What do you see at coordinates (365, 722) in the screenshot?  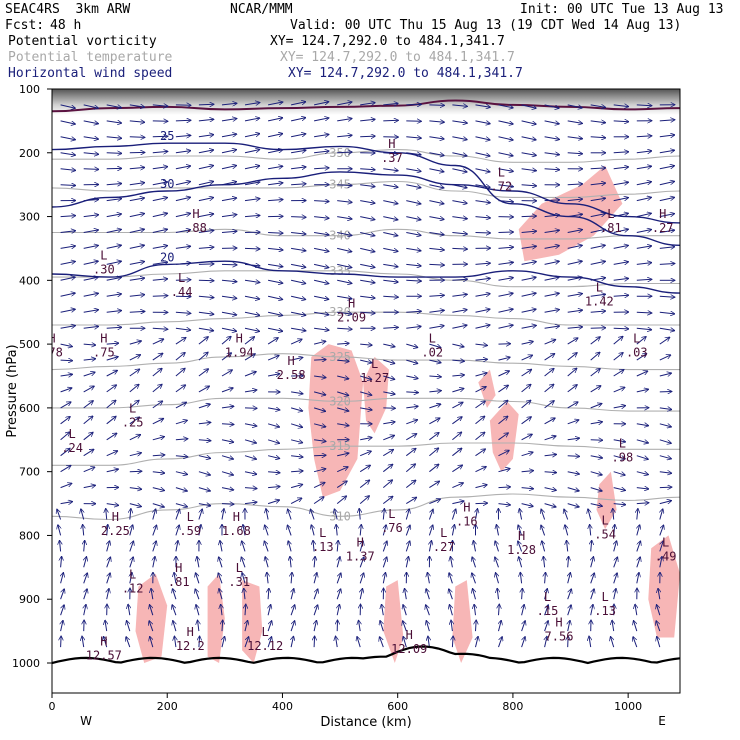 I see `x-axis-title: Distance (km)` at bounding box center [365, 722].